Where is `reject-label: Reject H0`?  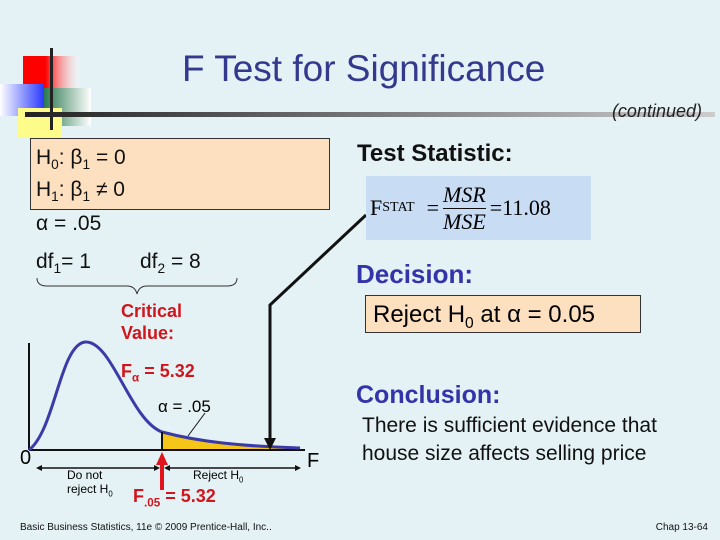 reject-label: Reject H0 is located at coordinates (218, 476).